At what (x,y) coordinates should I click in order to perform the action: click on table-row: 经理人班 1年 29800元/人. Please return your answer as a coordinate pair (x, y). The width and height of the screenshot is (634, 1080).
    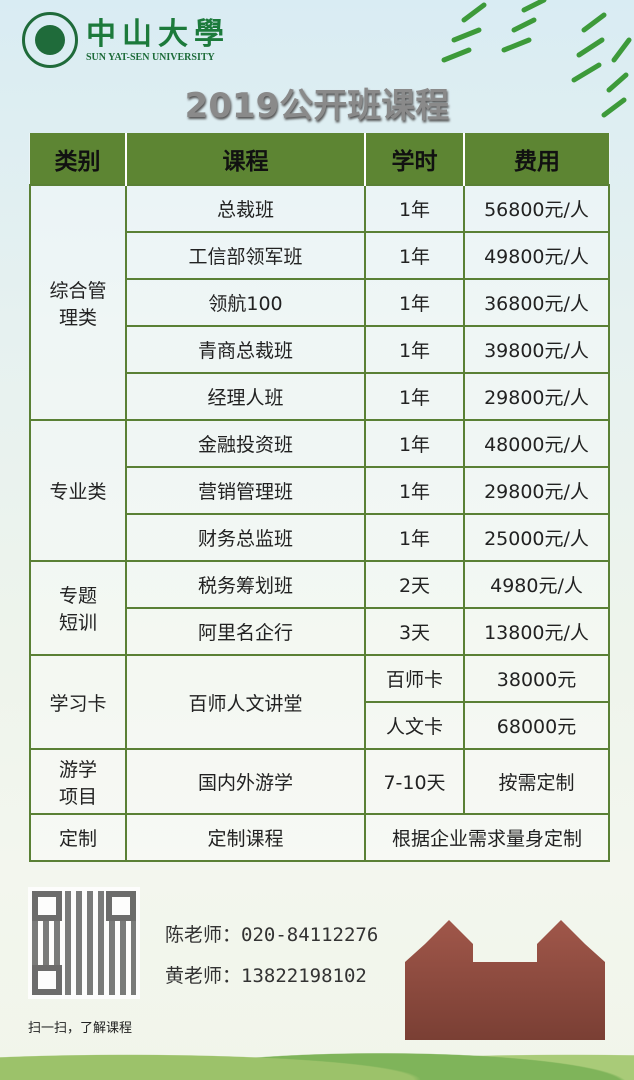
    Looking at the image, I should click on (320, 396).